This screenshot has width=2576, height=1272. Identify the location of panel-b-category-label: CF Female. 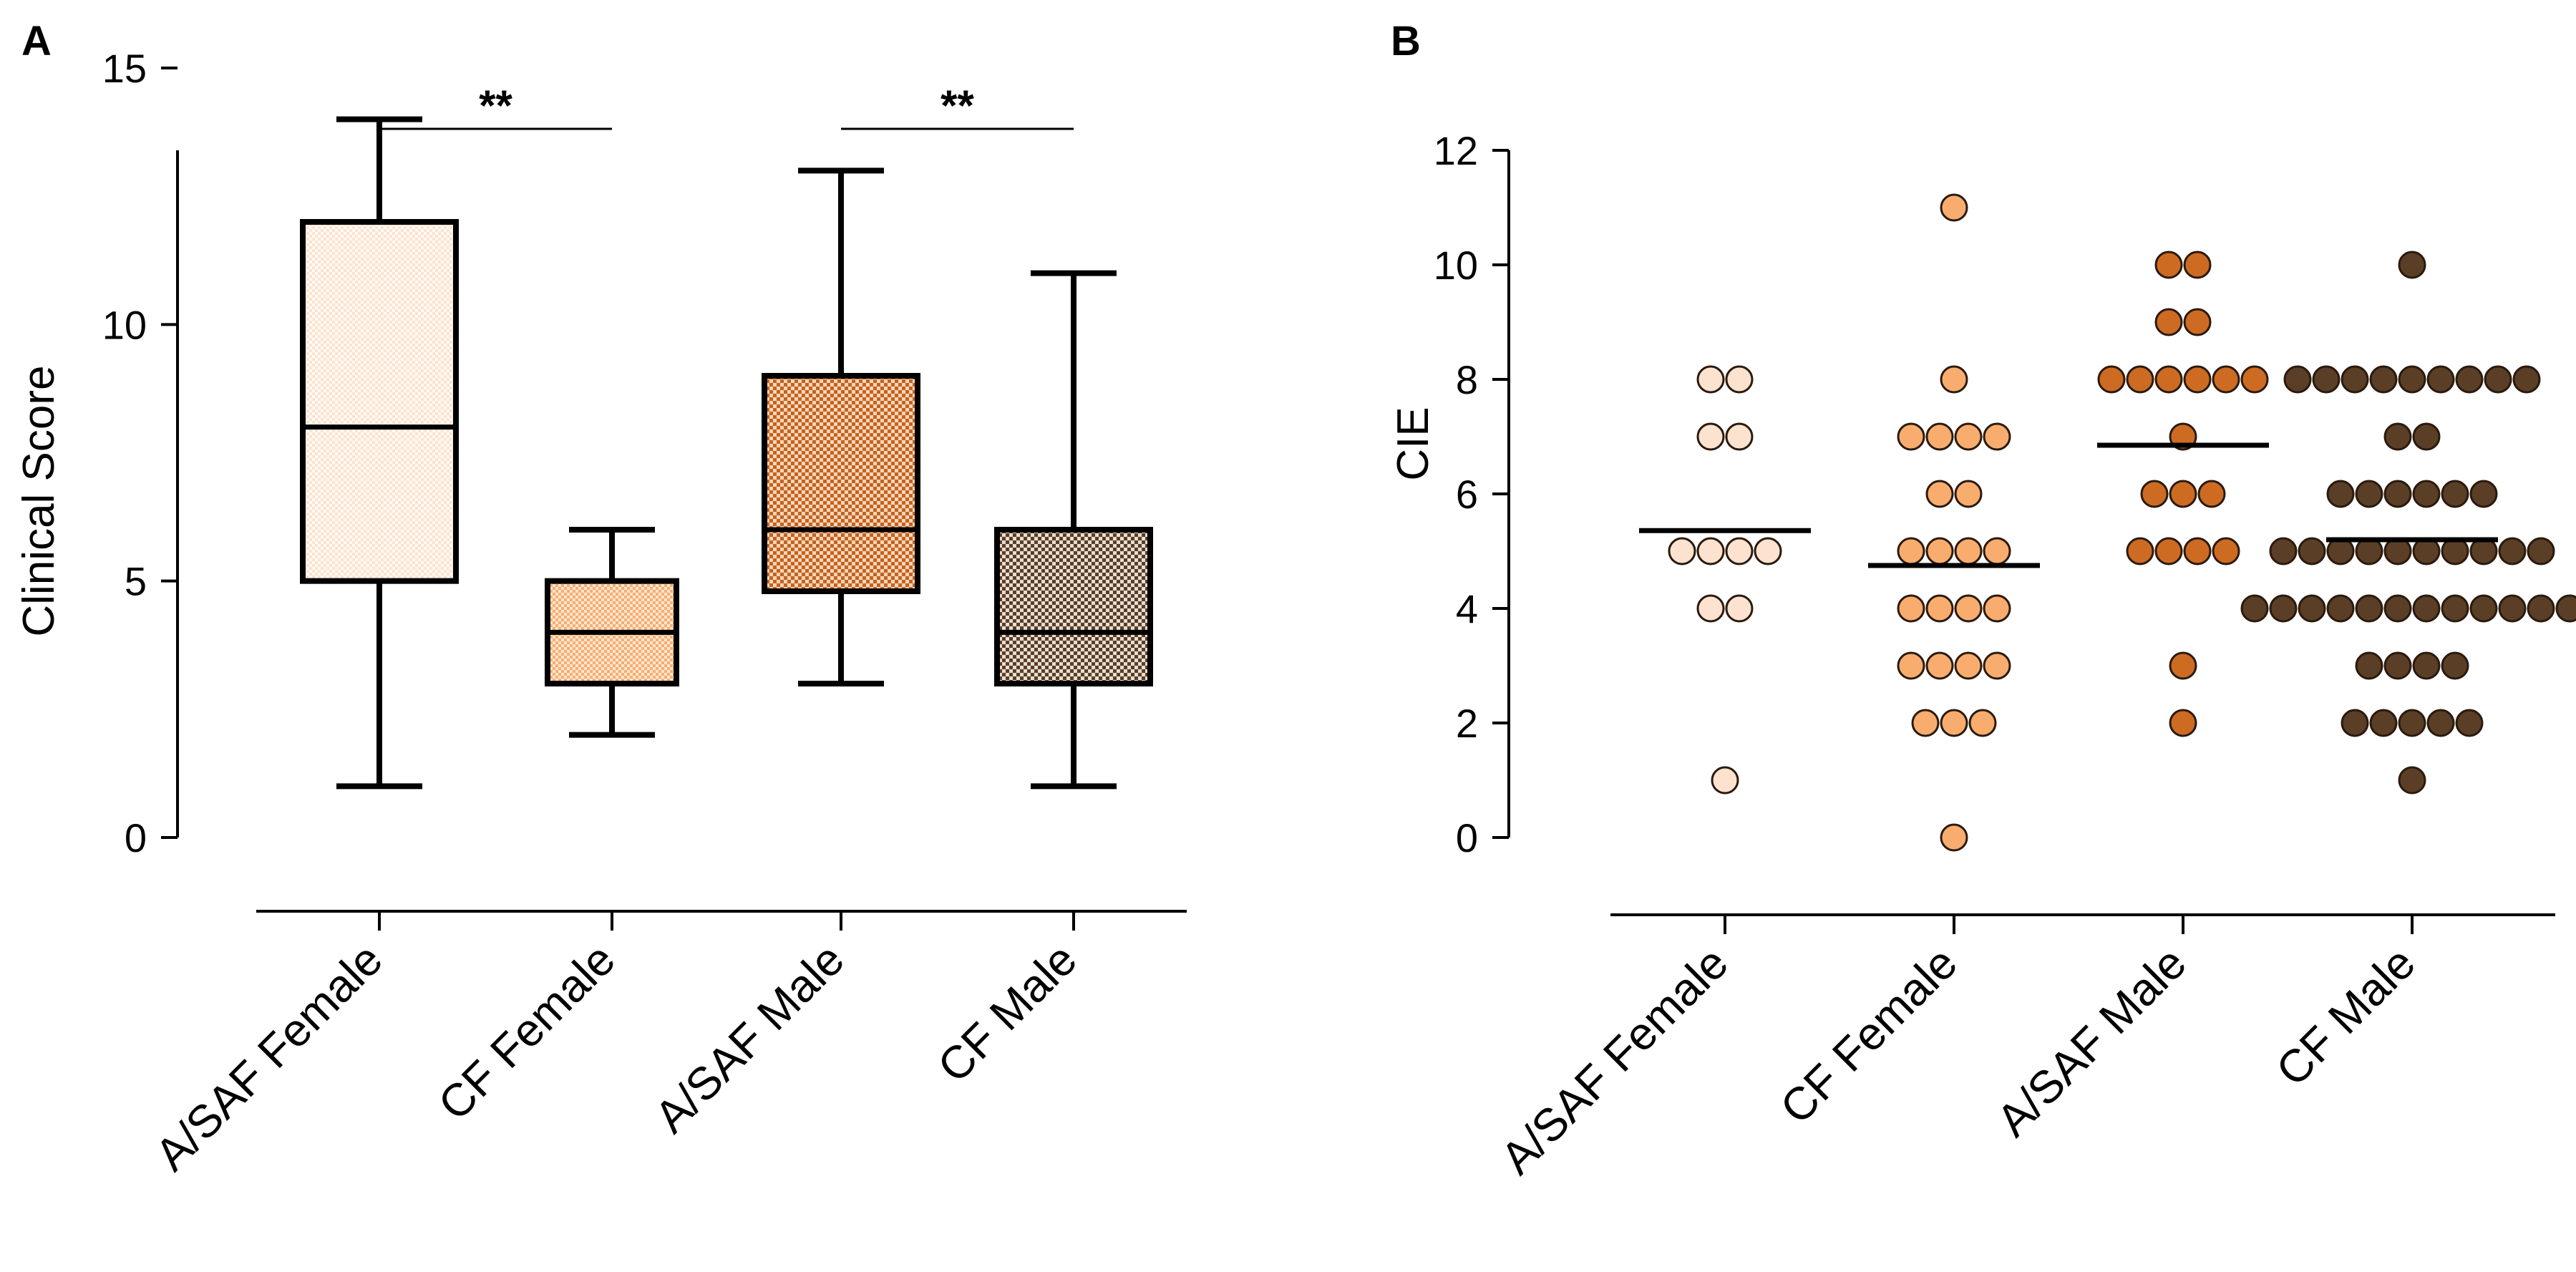
(1868, 1035).